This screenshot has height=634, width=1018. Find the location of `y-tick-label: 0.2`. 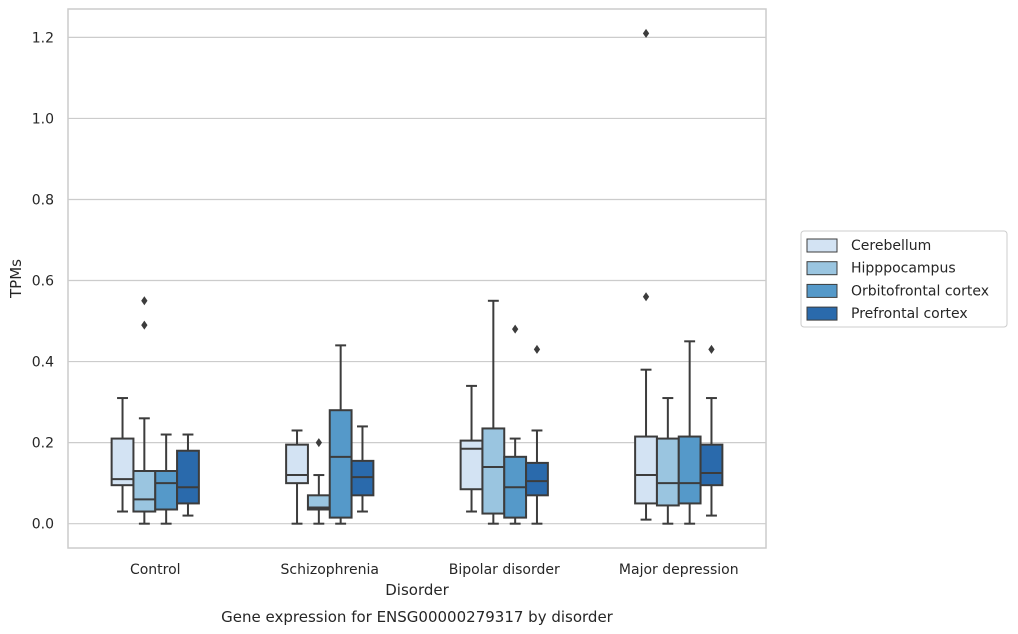

y-tick-label: 0.2 is located at coordinates (43, 444).